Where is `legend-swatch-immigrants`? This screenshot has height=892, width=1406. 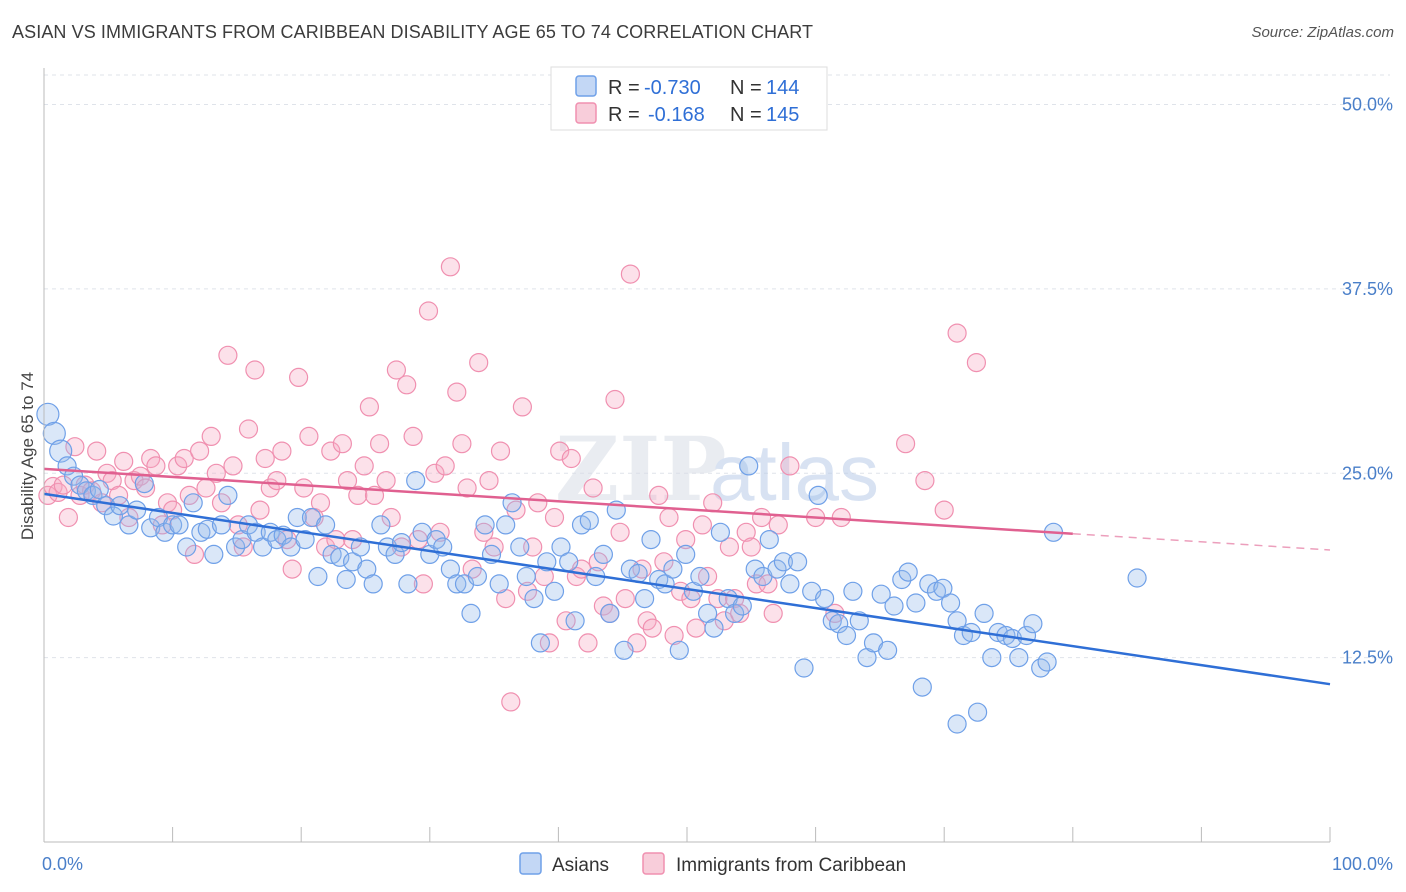 legend-swatch-immigrants is located at coordinates (586, 113).